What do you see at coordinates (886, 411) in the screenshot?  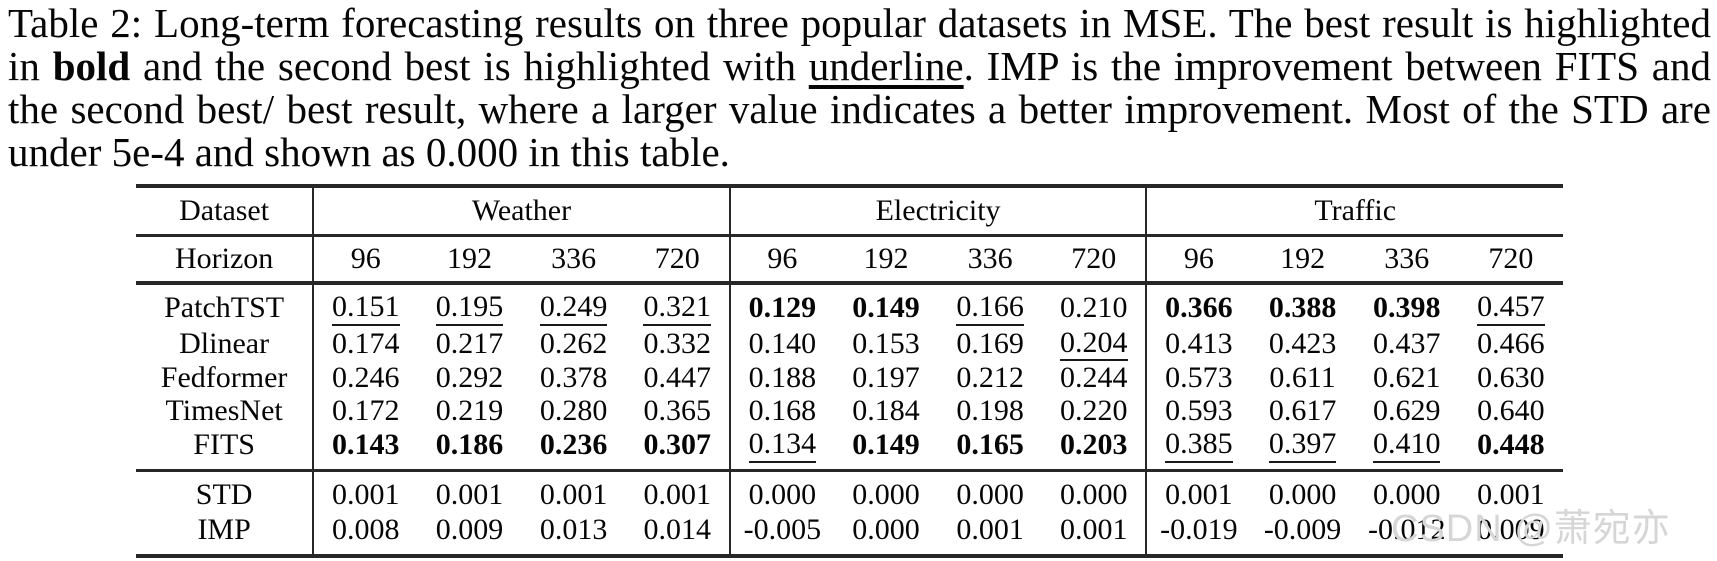 I see `value: 0.184` at bounding box center [886, 411].